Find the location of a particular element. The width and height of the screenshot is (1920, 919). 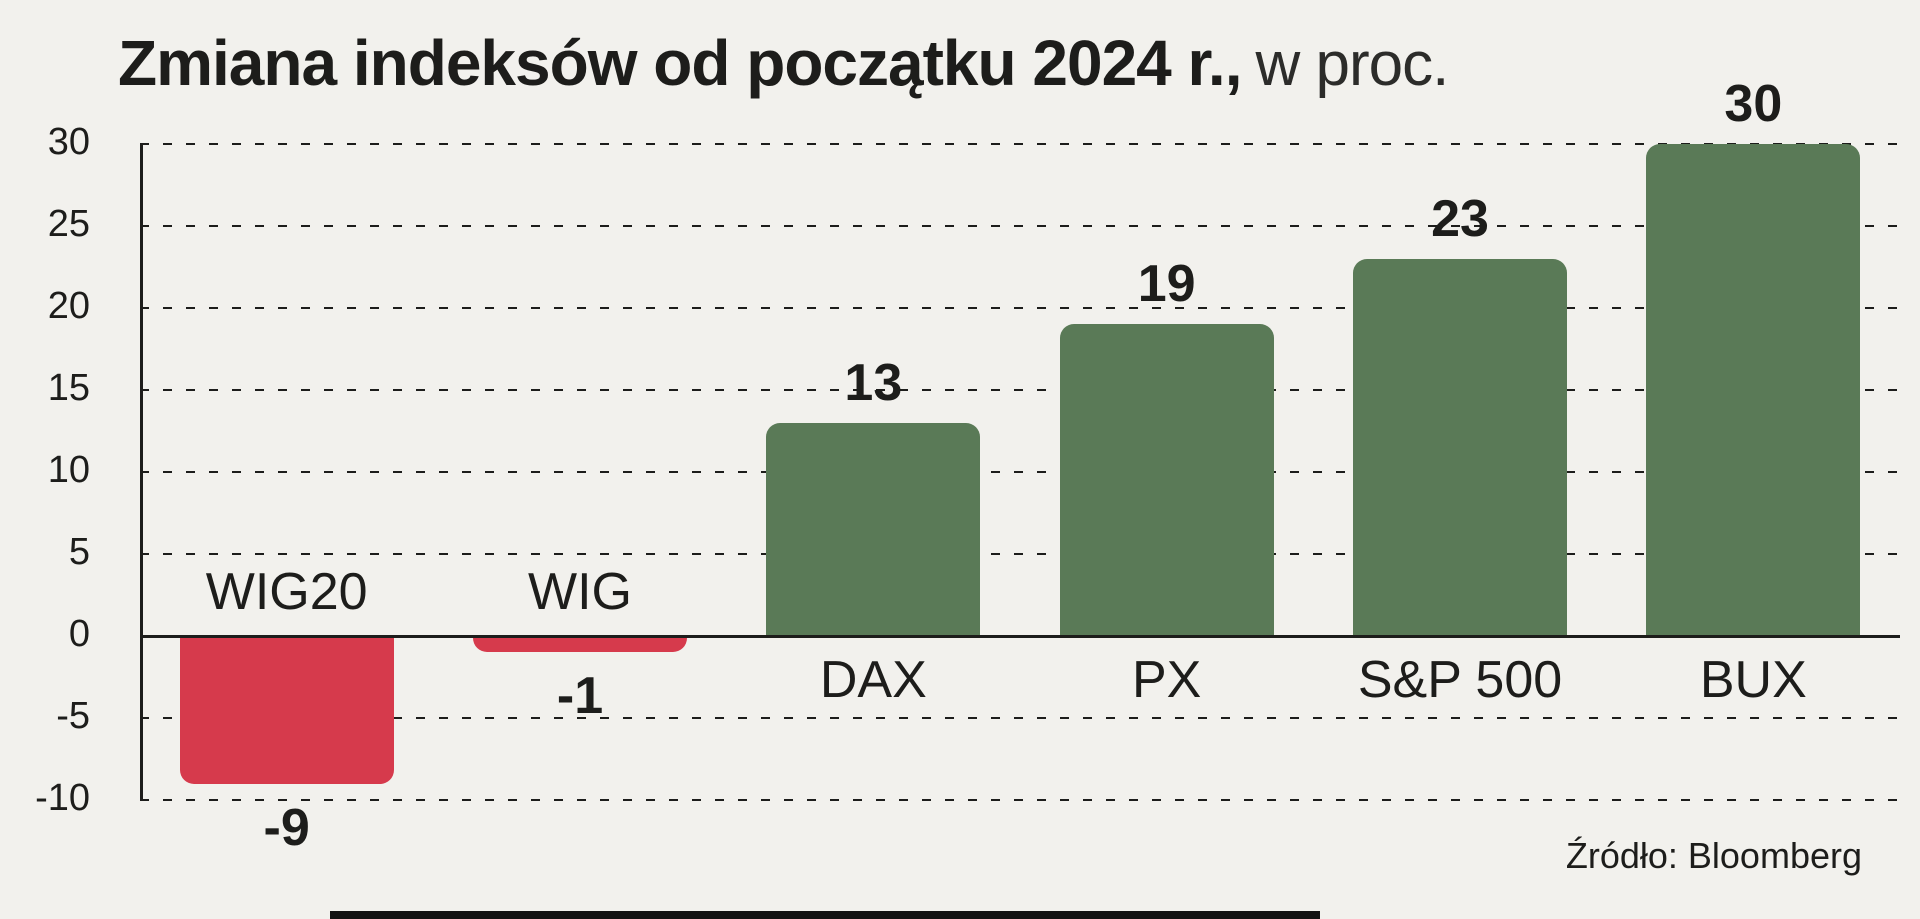

y-tick-label--10: -10 is located at coordinates (62, 797).